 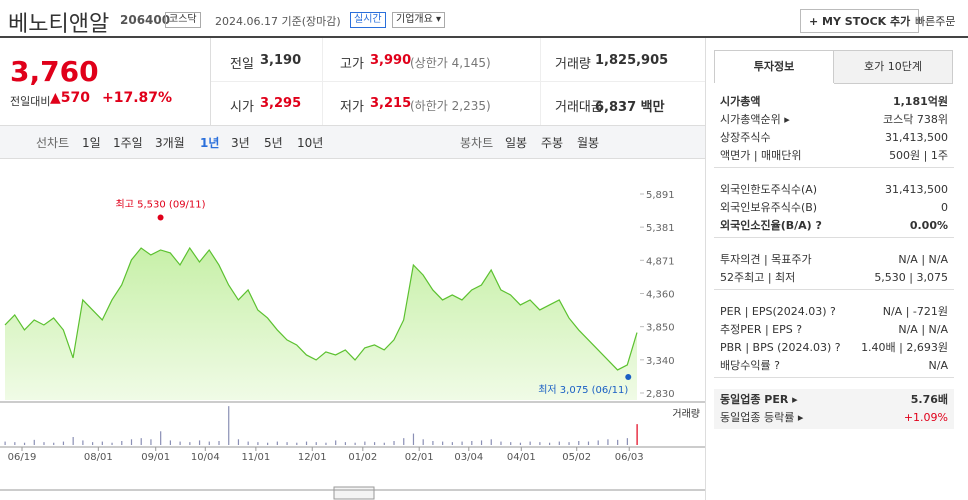 What do you see at coordinates (170, 143) in the screenshot?
I see `period-tab: 3개월` at bounding box center [170, 143].